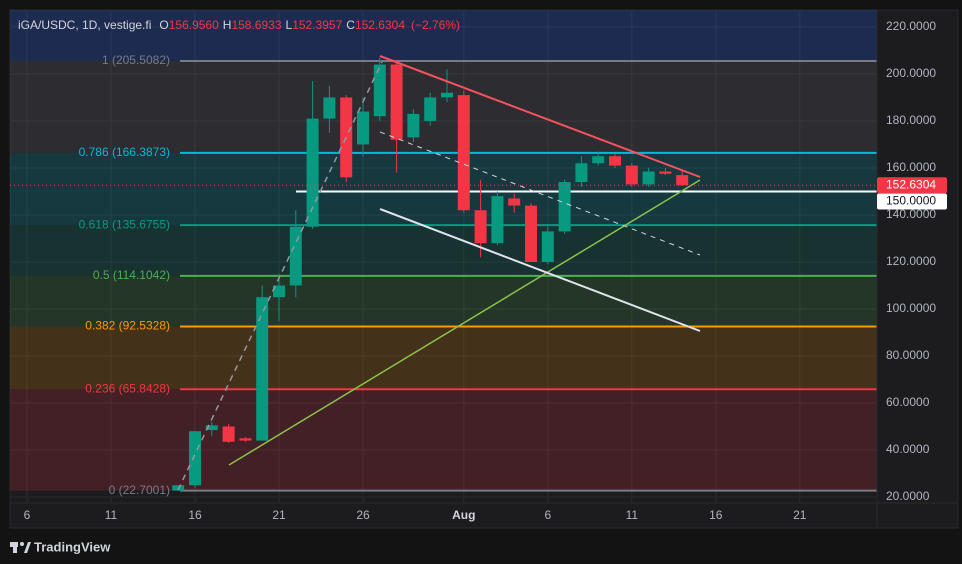  Describe the element at coordinates (84, 25) in the screenshot. I see `symbol-title: iGA/USDC, 1D, vestige.fi` at that location.